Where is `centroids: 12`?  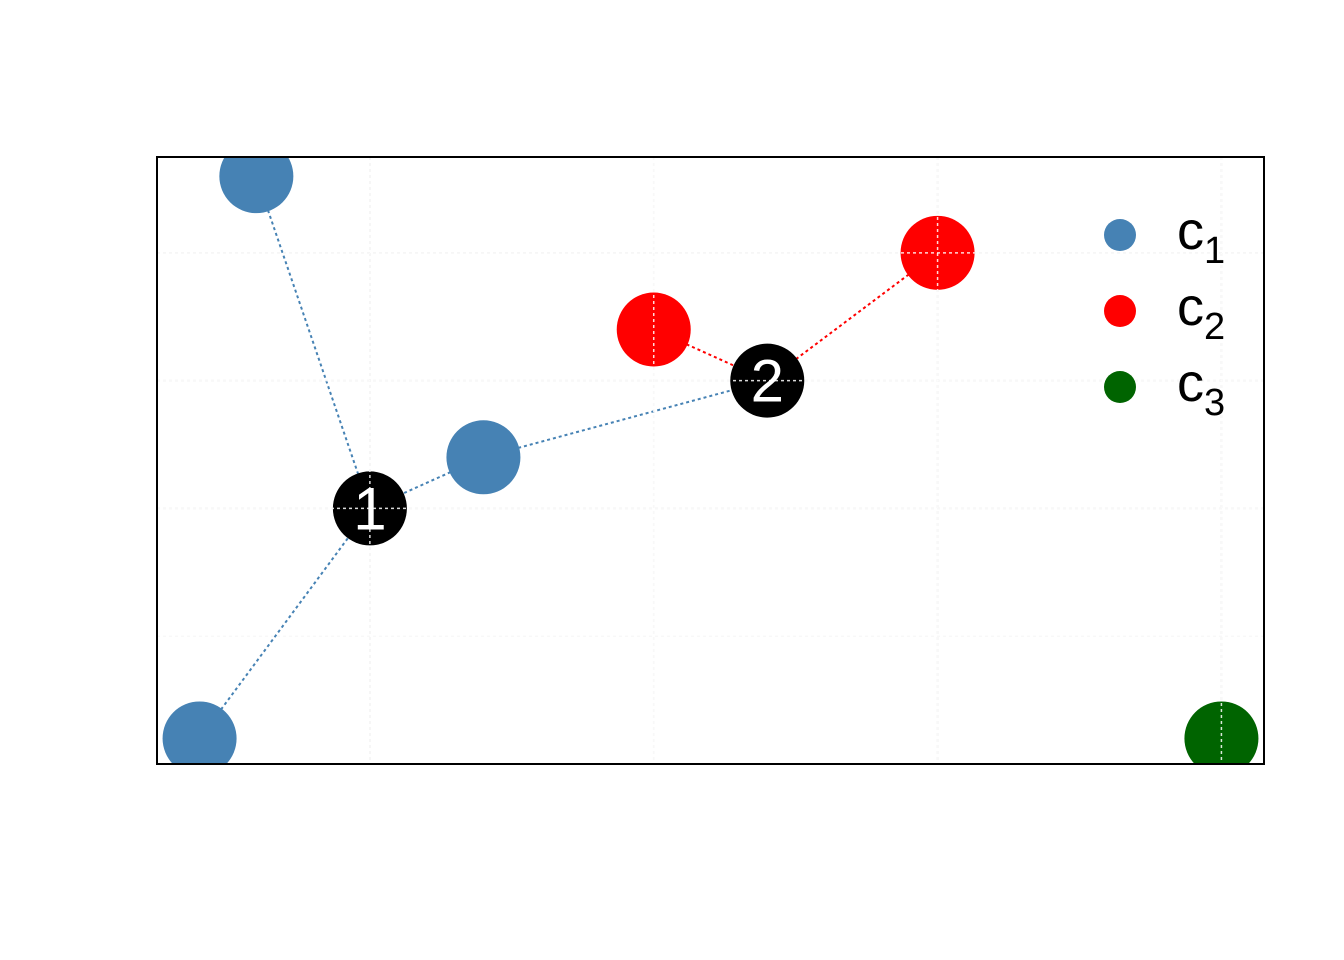 centroids: 12 is located at coordinates (568, 444).